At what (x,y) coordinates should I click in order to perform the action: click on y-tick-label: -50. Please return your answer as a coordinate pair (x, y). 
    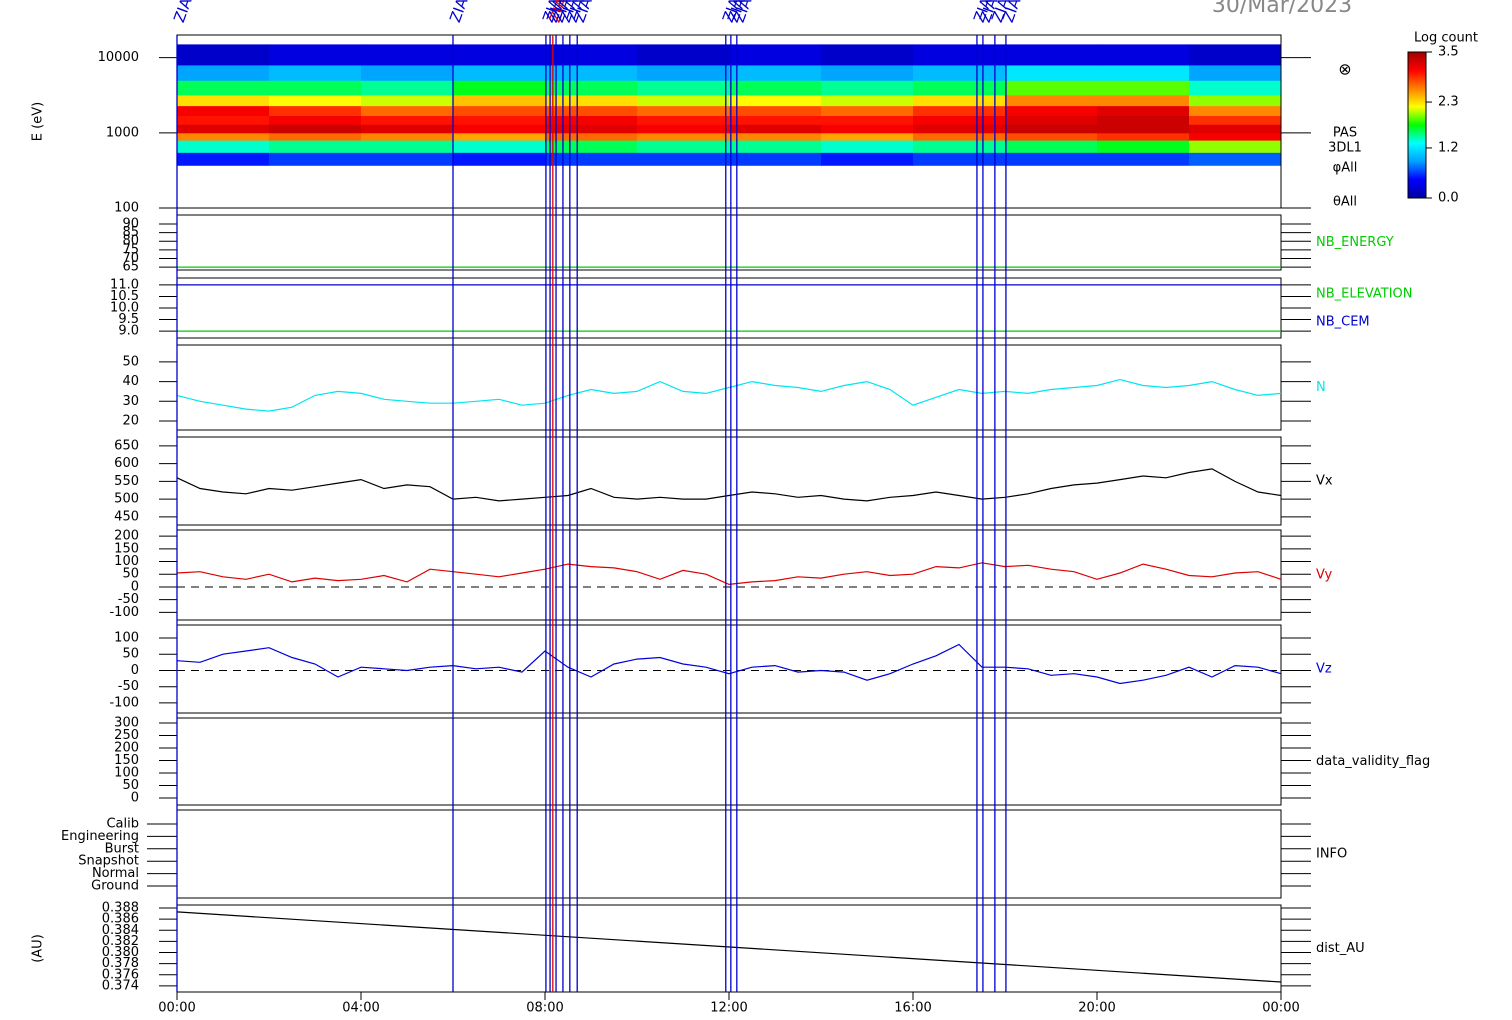
    Looking at the image, I should click on (128, 686).